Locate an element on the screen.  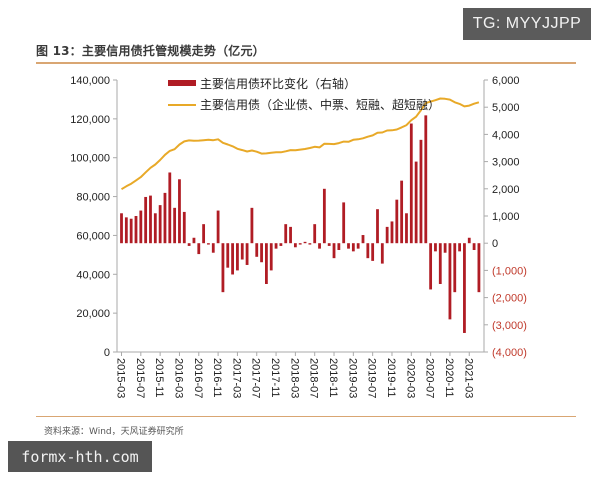
left-tick-label: 0 is located at coordinates (107, 353).